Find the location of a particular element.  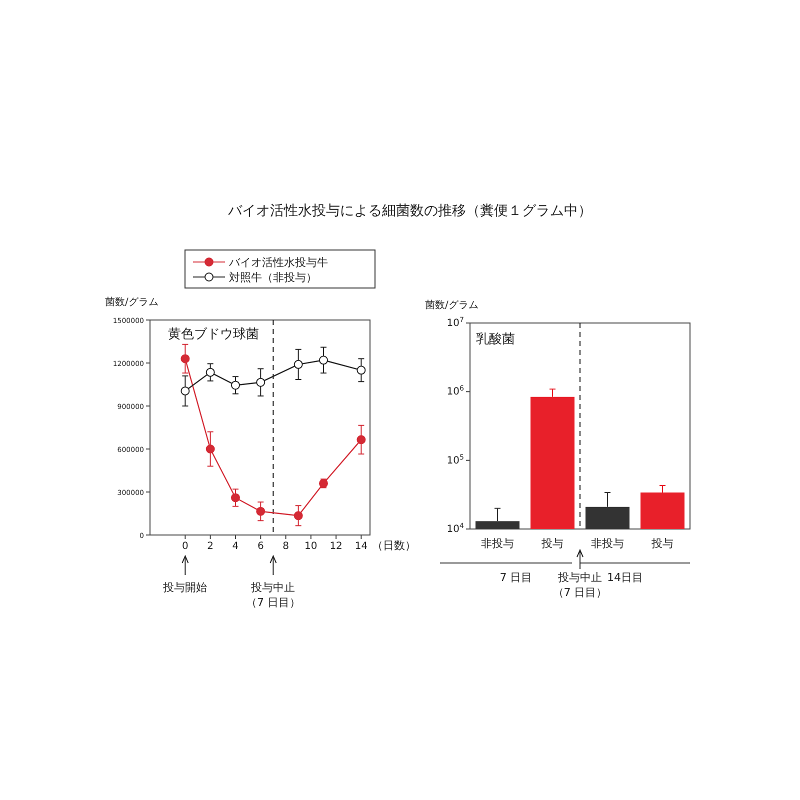

x-tick-label: 8 is located at coordinates (285, 546).